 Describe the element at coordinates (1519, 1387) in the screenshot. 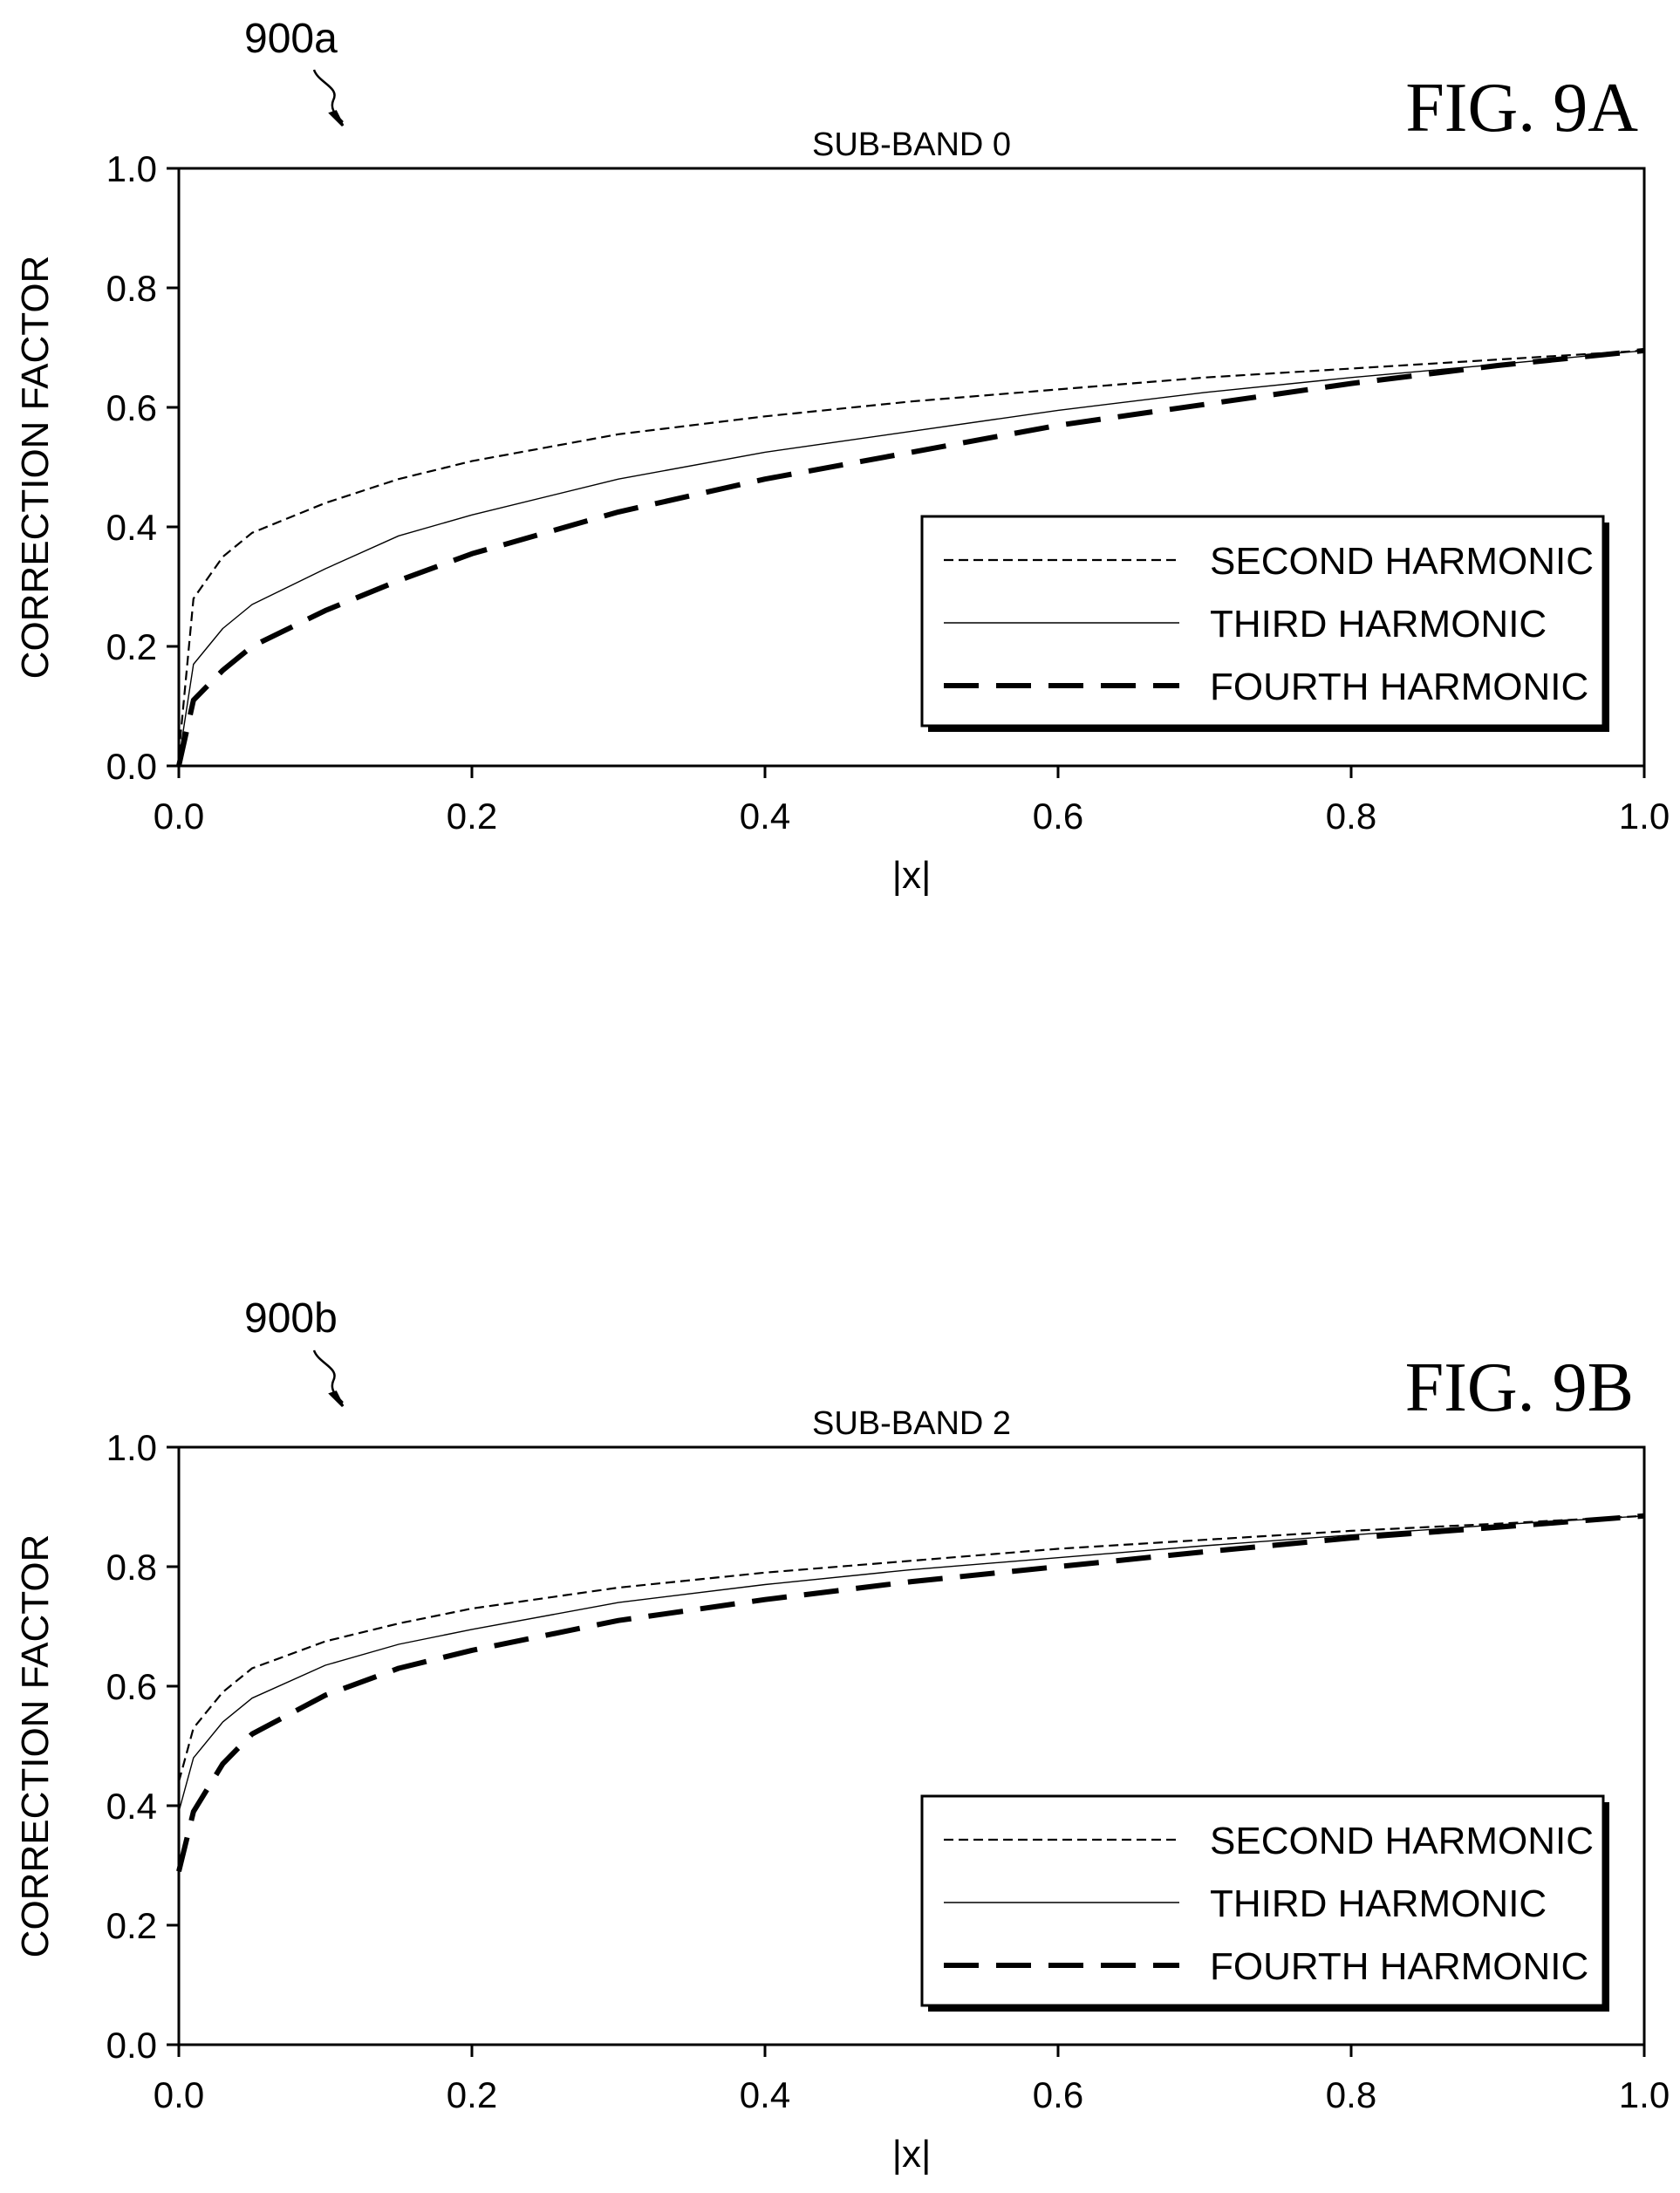

I see `figure-label: FIG. 9B` at that location.